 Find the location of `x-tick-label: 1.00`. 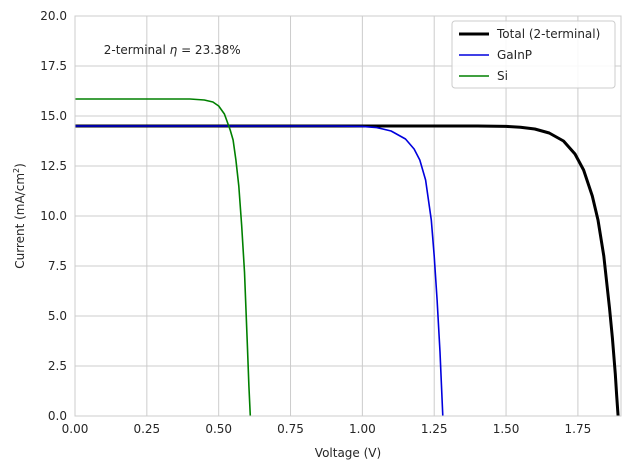

x-tick-label: 1.00 is located at coordinates (362, 429).